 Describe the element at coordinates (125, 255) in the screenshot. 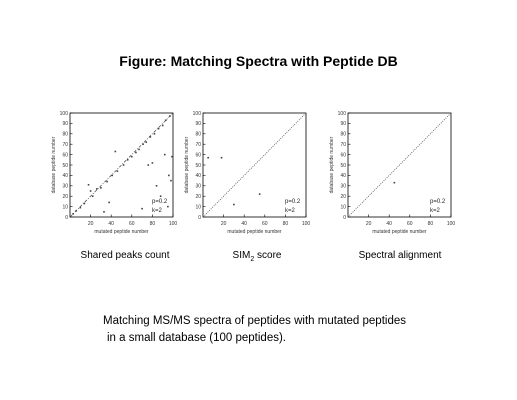

I see `panel-caption-shared-peaks: Shared peaks count` at that location.